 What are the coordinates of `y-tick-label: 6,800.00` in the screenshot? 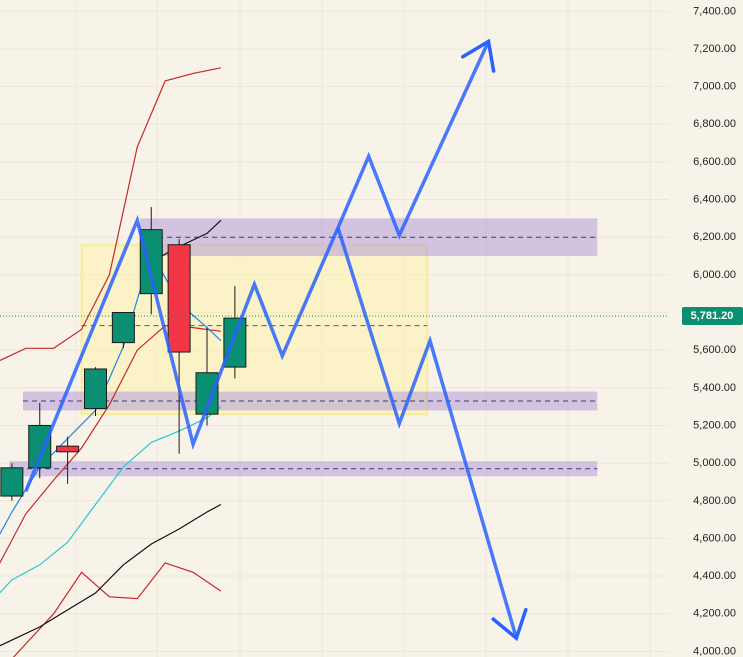 It's located at (714, 124).